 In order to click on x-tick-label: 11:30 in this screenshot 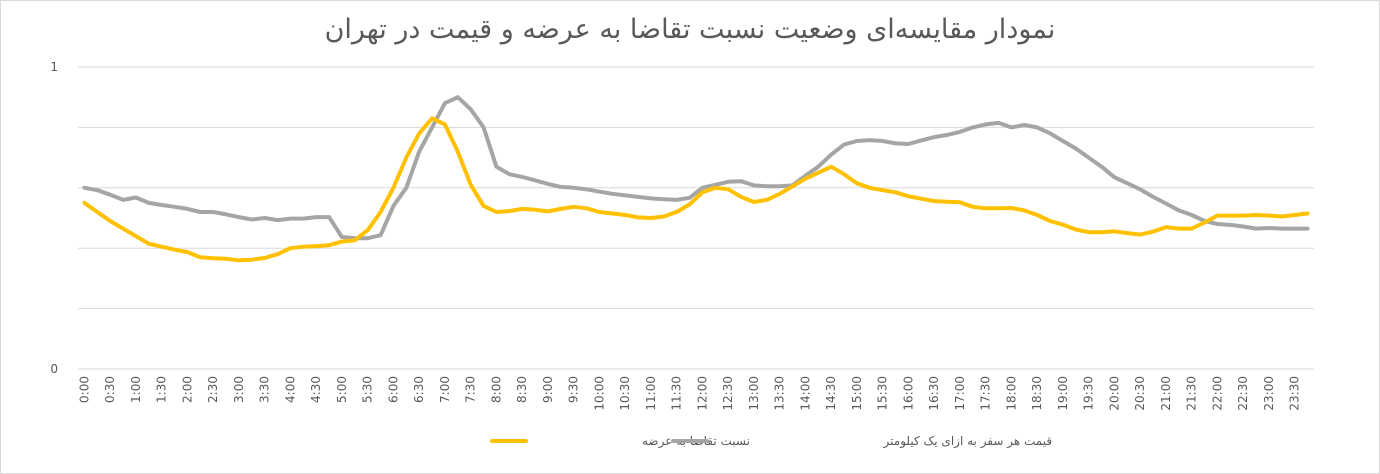, I will do `click(677, 393)`.